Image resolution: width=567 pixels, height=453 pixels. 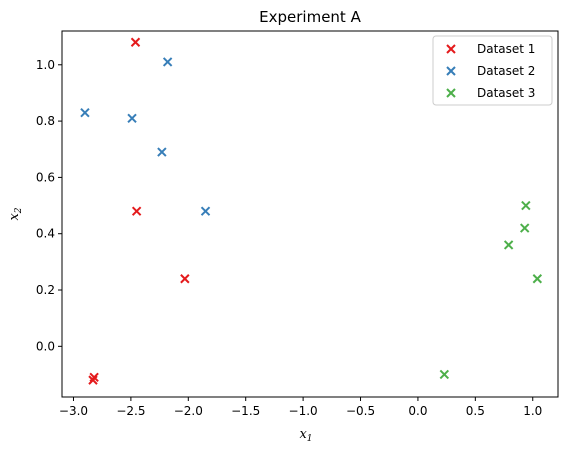 I want to click on x-tick-label: 0.5, so click(x=475, y=411).